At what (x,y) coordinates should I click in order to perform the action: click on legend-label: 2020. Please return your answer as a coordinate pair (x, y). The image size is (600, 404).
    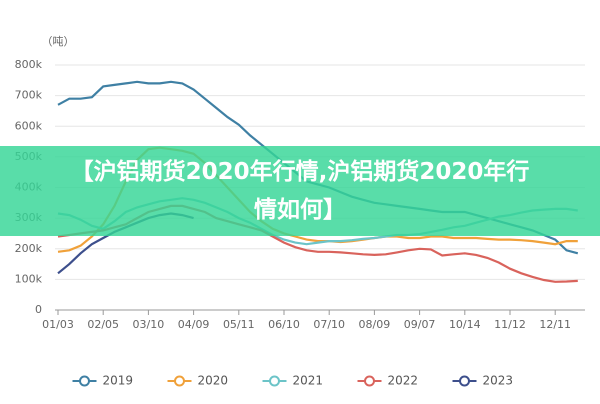
    Looking at the image, I should click on (213, 381).